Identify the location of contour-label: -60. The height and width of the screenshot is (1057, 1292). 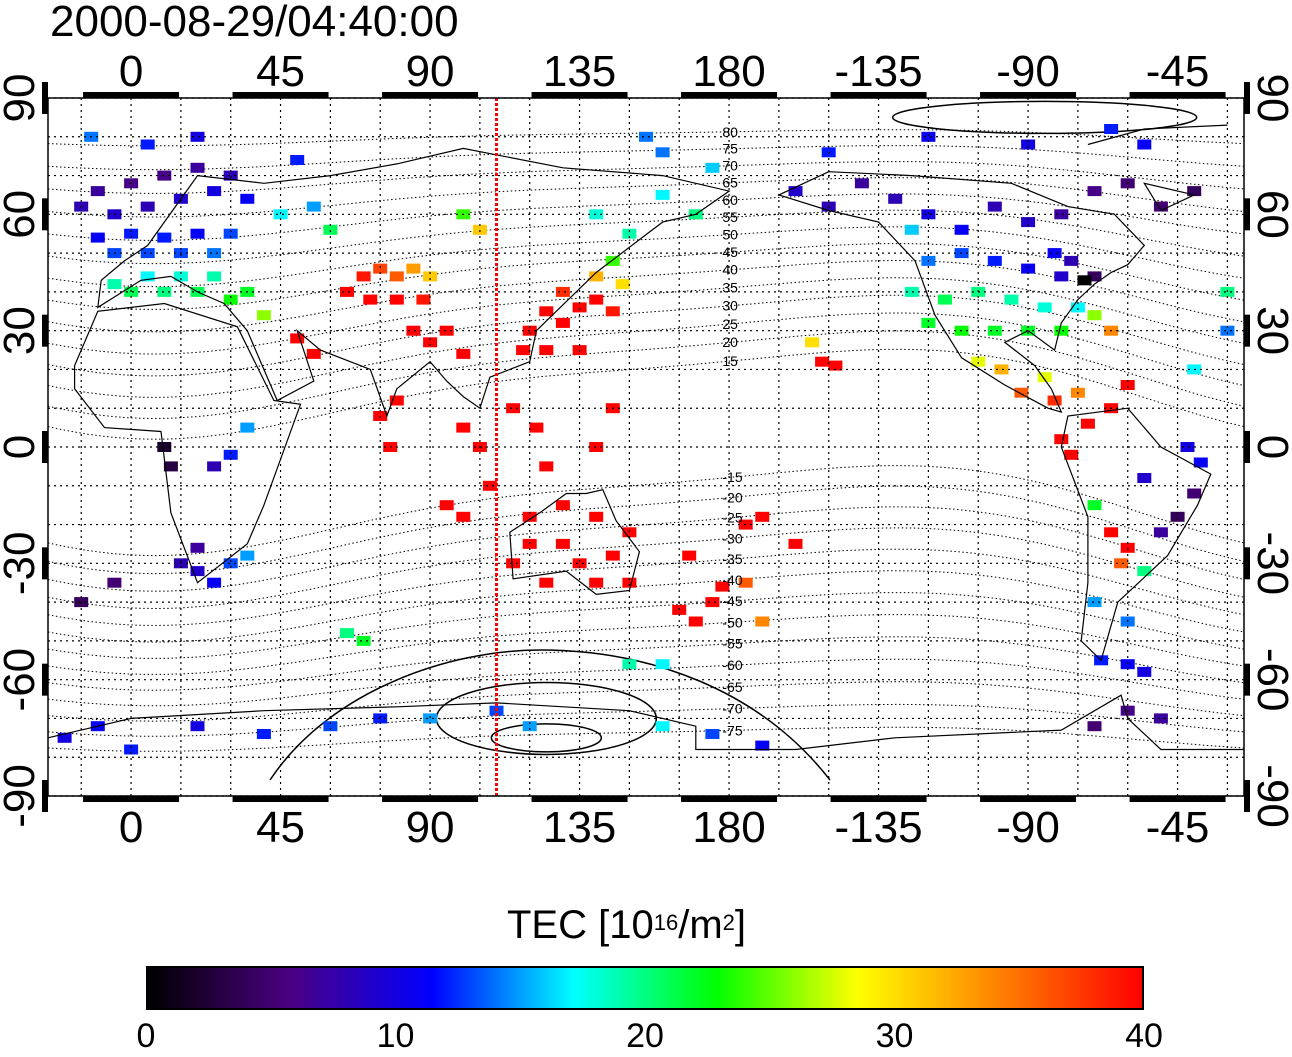
(732, 665).